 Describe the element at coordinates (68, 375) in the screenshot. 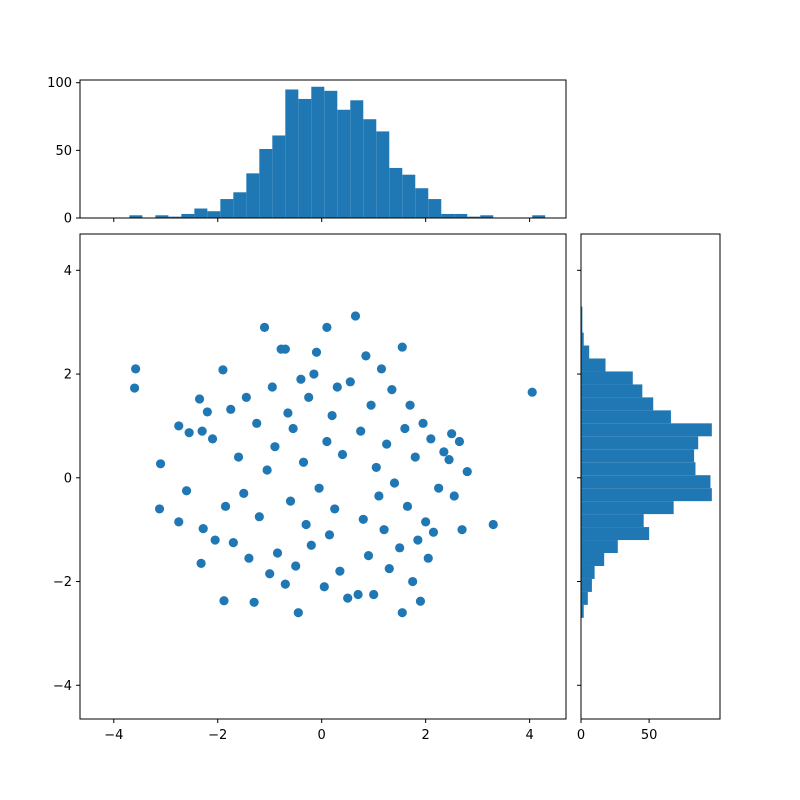

I see `scatter-y-tick-label: 2` at that location.